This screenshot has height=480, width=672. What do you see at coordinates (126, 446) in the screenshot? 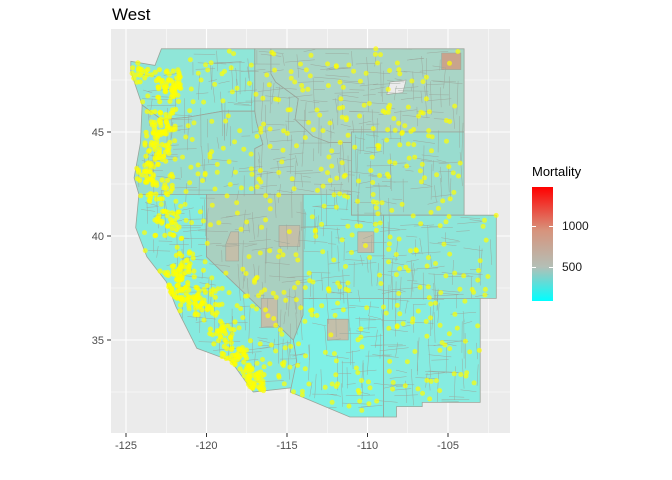
I see `x-tick-label: -125` at bounding box center [126, 446].